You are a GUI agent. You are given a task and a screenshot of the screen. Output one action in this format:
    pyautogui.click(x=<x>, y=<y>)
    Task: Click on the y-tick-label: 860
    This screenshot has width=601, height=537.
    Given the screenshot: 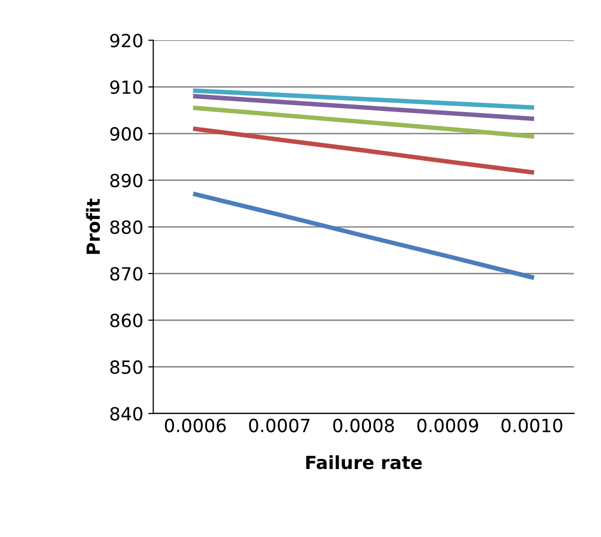 What is the action you would take?
    pyautogui.click(x=126, y=321)
    